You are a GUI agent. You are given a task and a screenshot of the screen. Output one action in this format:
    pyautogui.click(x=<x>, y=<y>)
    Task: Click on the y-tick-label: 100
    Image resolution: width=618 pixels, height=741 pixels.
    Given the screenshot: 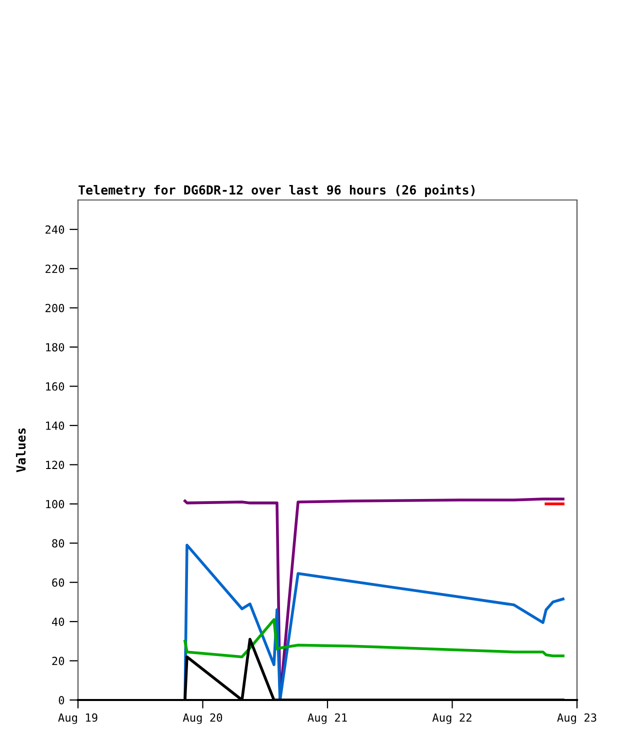 What is the action you would take?
    pyautogui.click(x=55, y=504)
    